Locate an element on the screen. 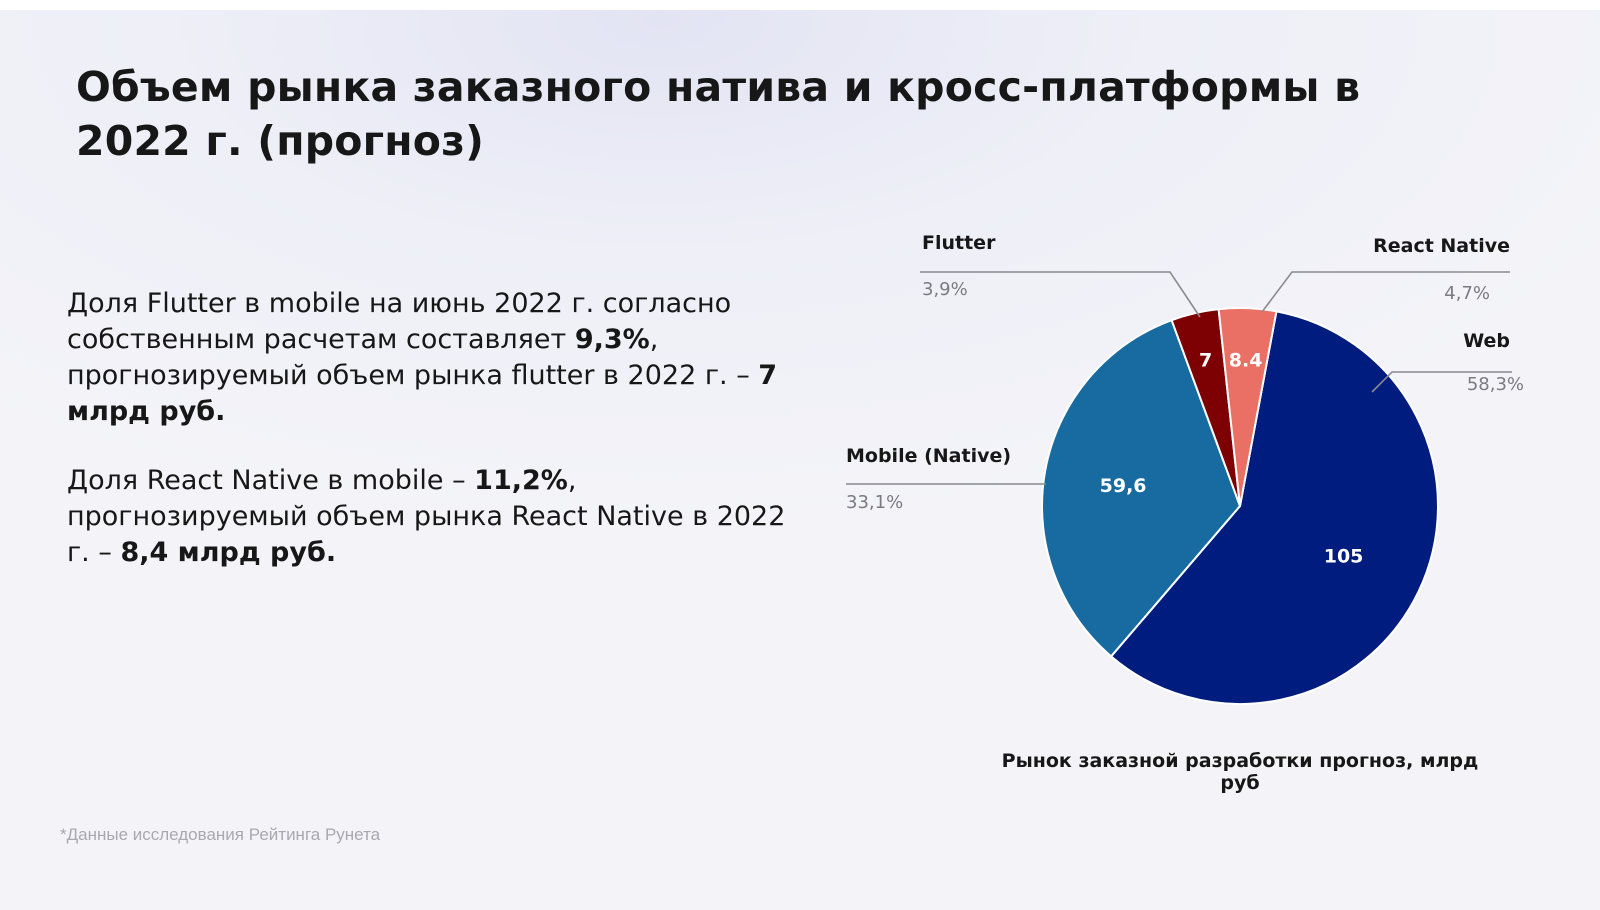 This screenshot has height=910, width=1600. leader-line-react-native is located at coordinates (1385, 292).